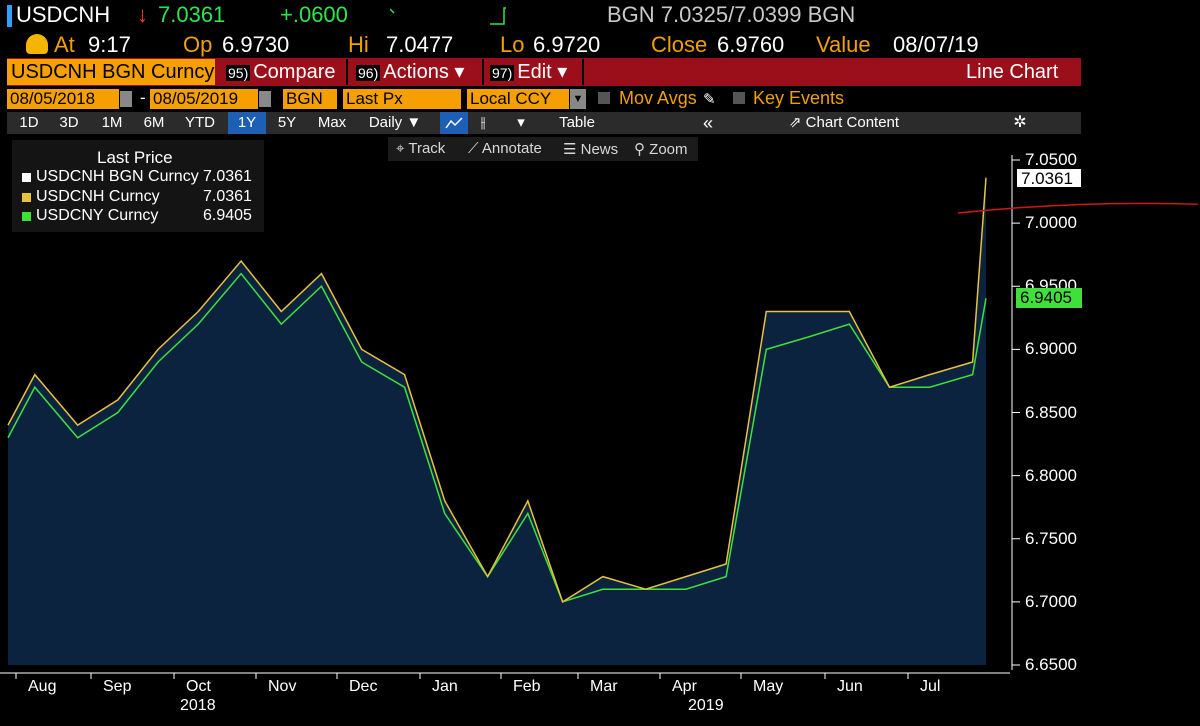 The image size is (1200, 726). What do you see at coordinates (578, 99) in the screenshot?
I see `chevron-down-icon: ▼` at bounding box center [578, 99].